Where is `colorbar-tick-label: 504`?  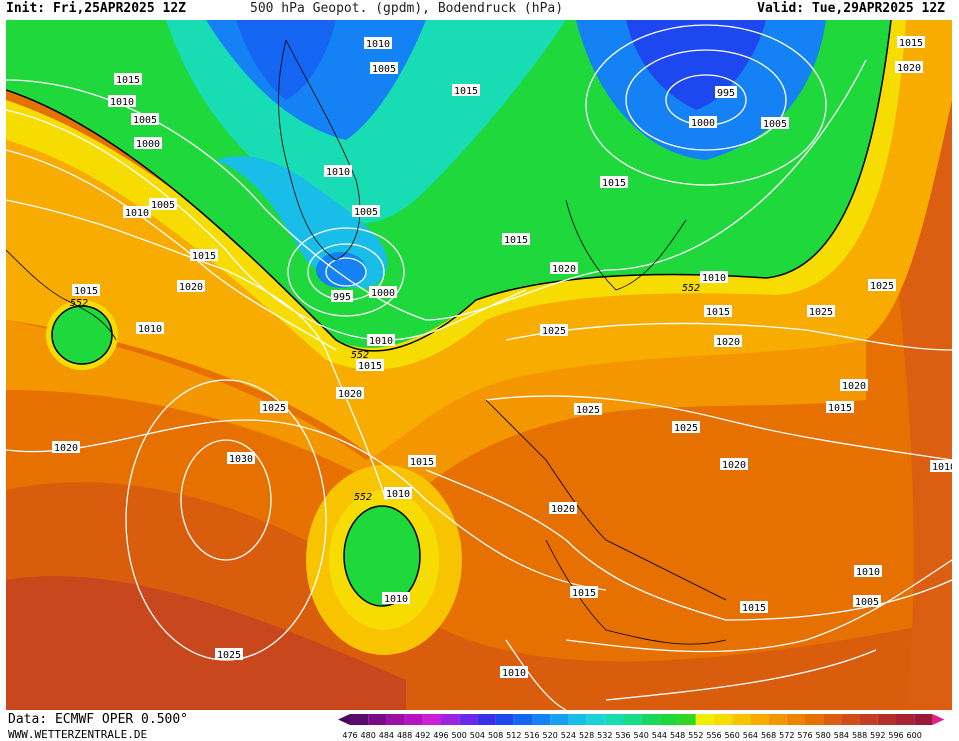
colorbar-tick-label: 504 is located at coordinates (477, 735).